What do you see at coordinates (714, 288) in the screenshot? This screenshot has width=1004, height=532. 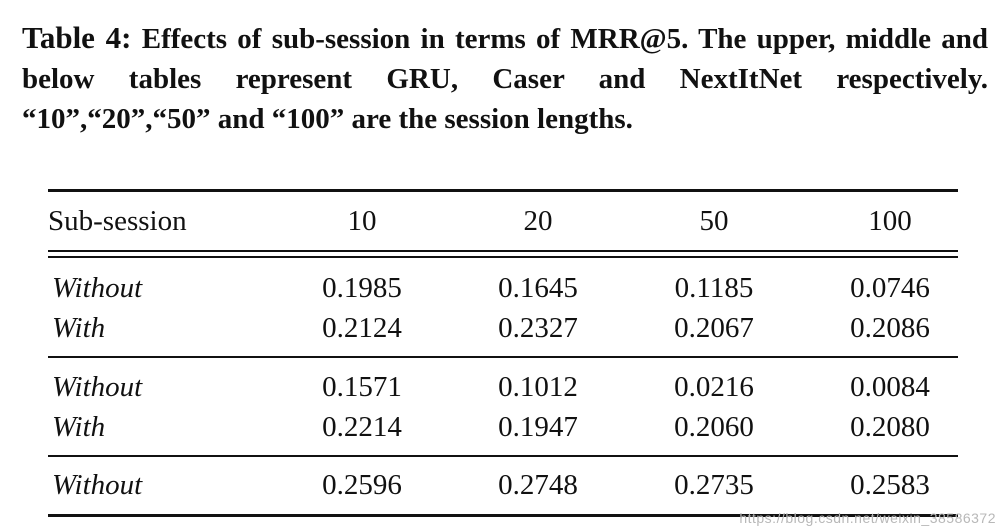 I see `table-cell: 0.1185` at bounding box center [714, 288].